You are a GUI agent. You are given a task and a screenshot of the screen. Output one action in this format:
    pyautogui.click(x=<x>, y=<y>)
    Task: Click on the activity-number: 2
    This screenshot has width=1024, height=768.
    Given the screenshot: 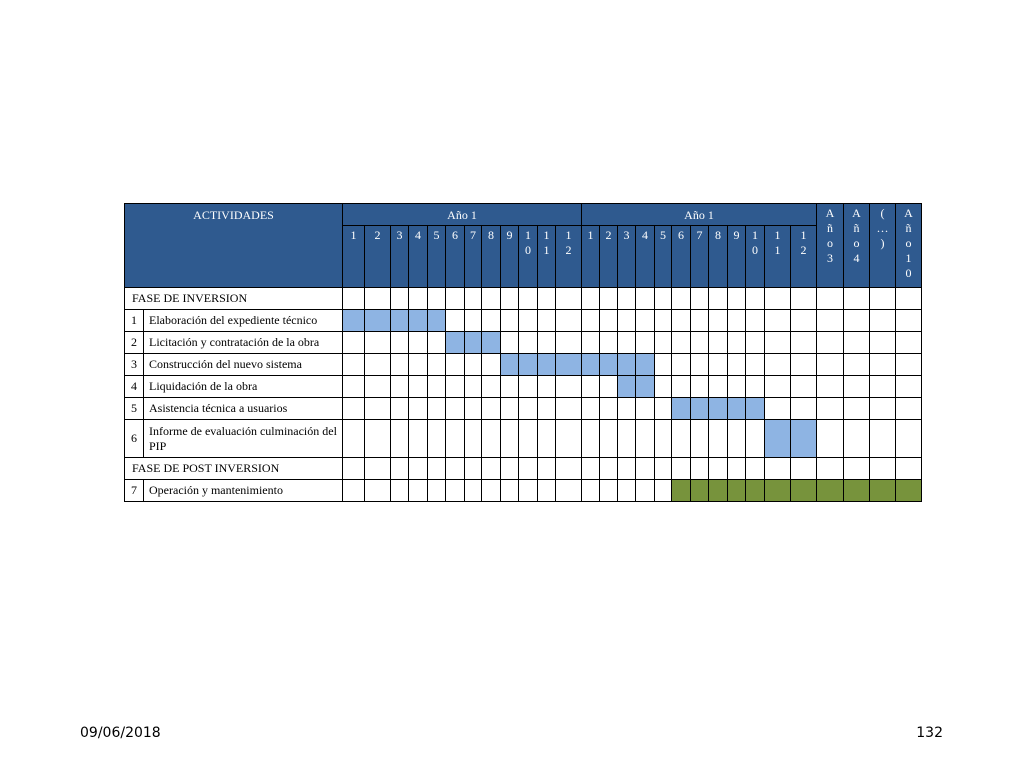 What is the action you would take?
    pyautogui.click(x=134, y=342)
    